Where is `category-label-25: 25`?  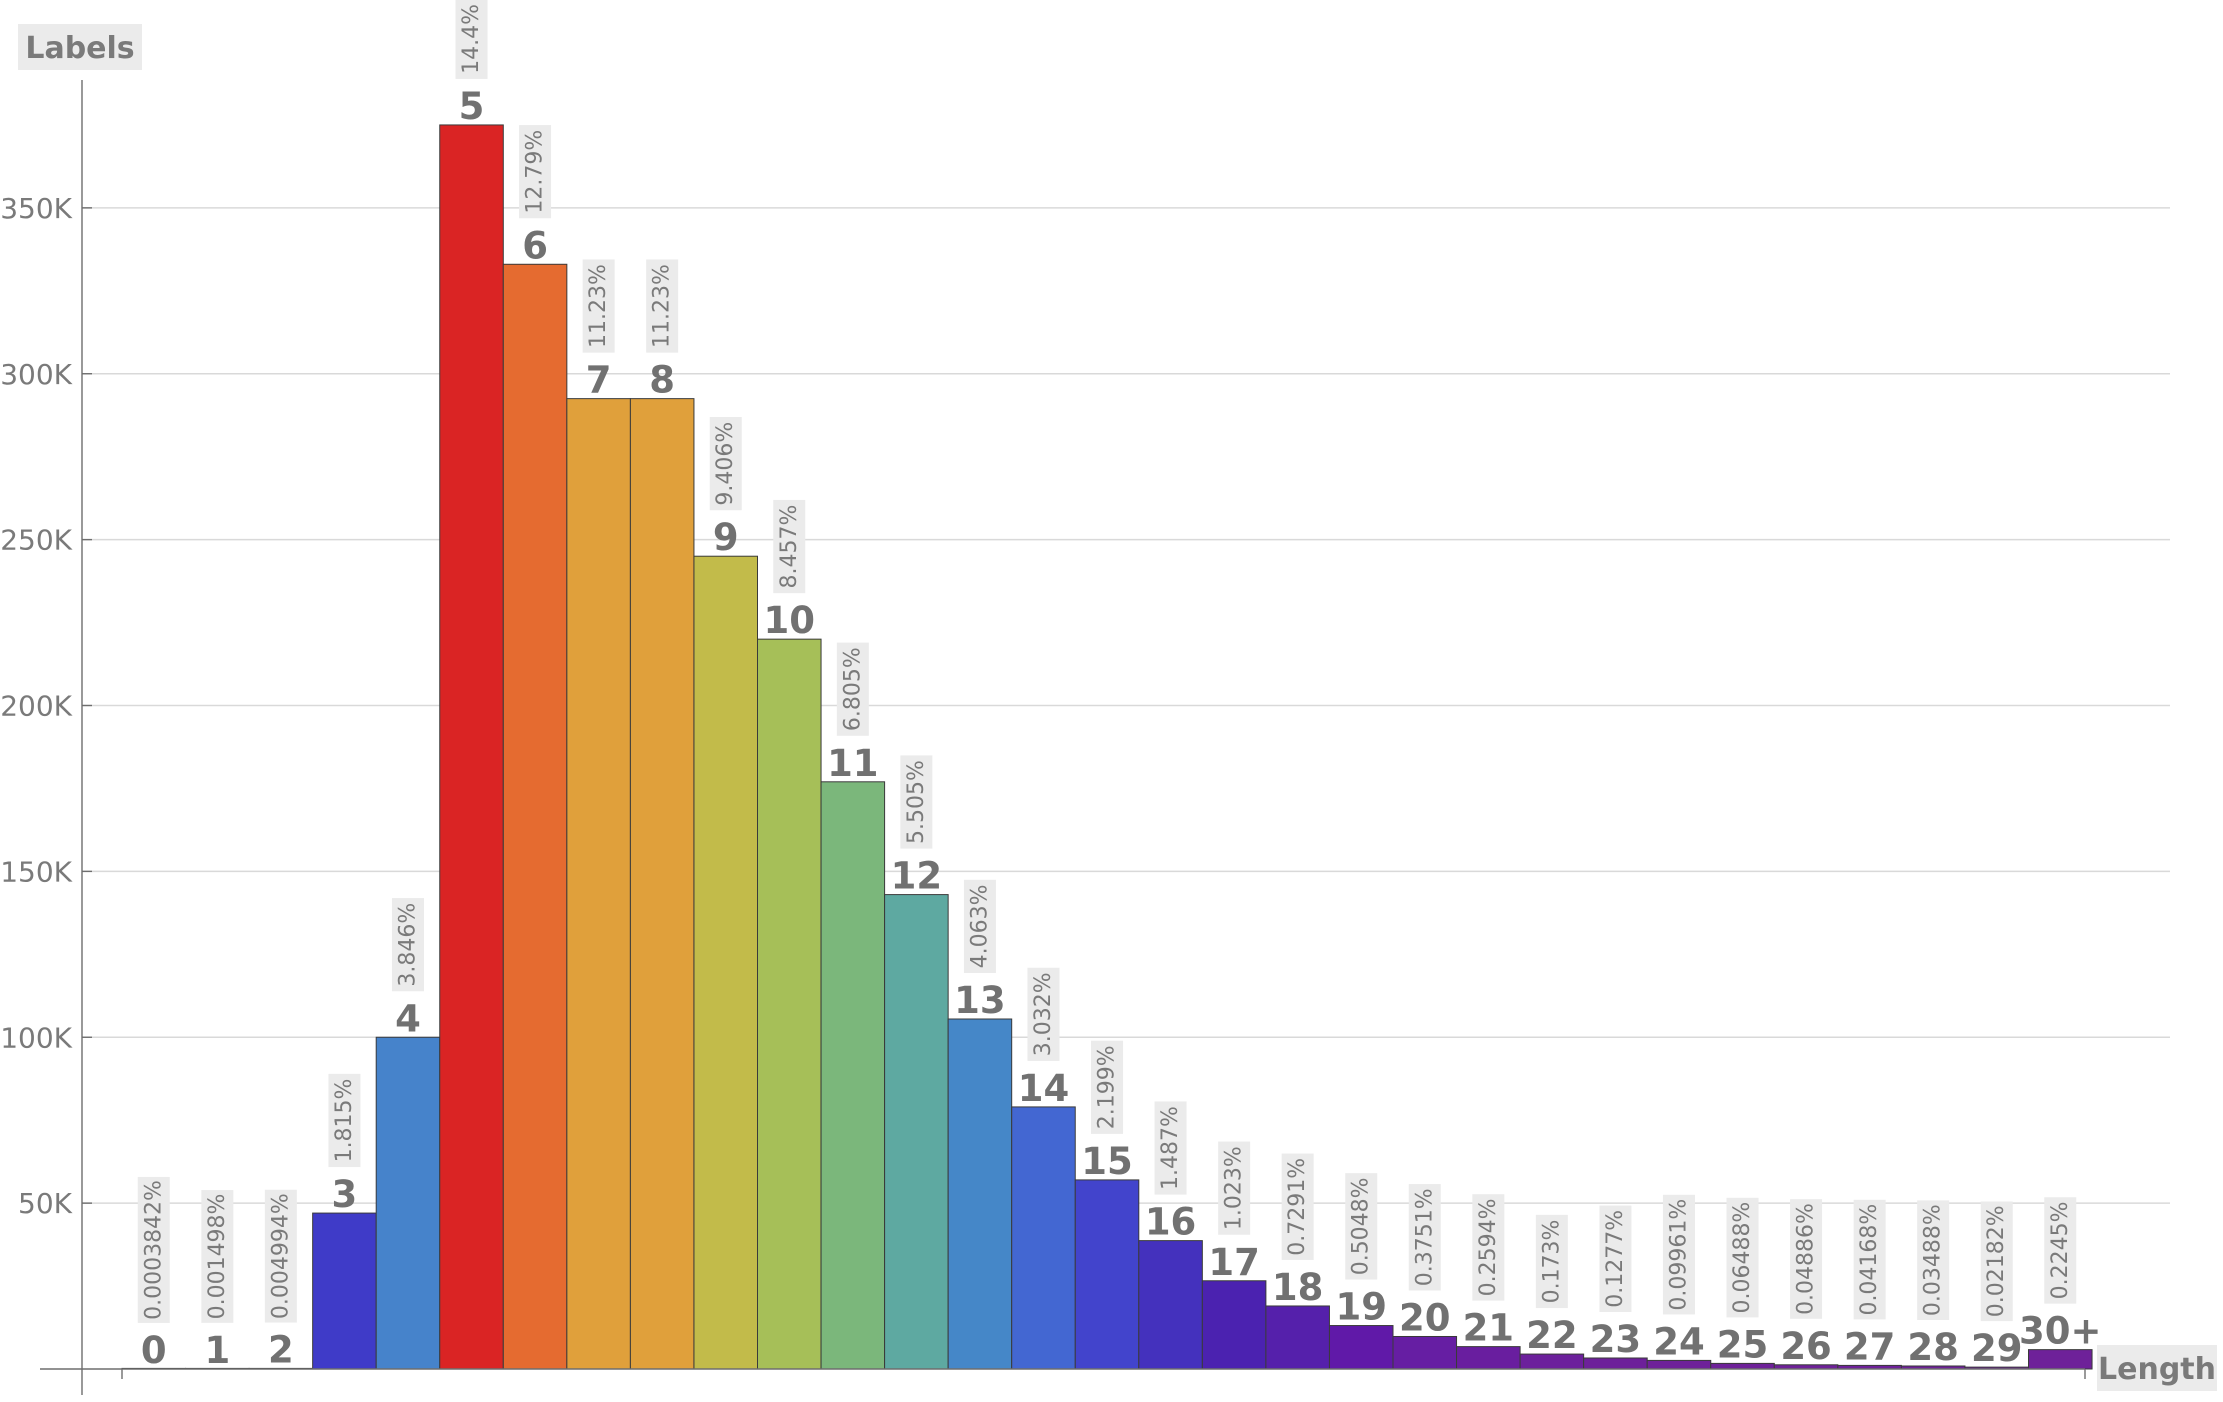
category-label-25: 25 is located at coordinates (1743, 1344).